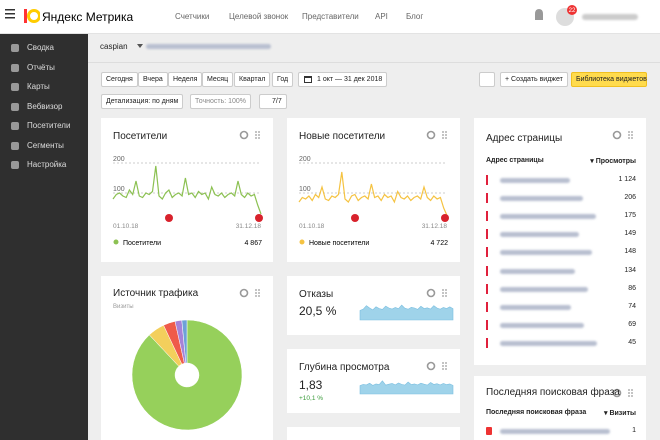 Image resolution: width=660 pixels, height=440 pixels. What do you see at coordinates (344, 367) in the screenshot?
I see `widget-title: Глубина просмотра` at bounding box center [344, 367].